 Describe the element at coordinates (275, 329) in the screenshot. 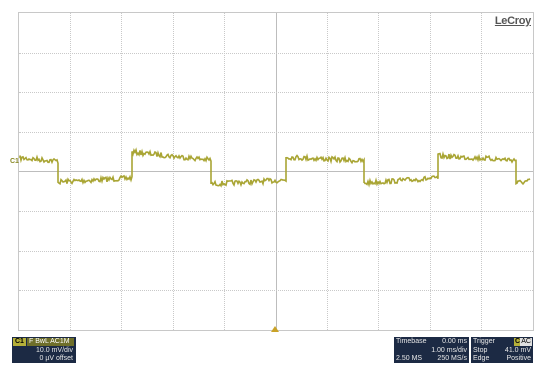

I see `trigger-position-marker` at that location.